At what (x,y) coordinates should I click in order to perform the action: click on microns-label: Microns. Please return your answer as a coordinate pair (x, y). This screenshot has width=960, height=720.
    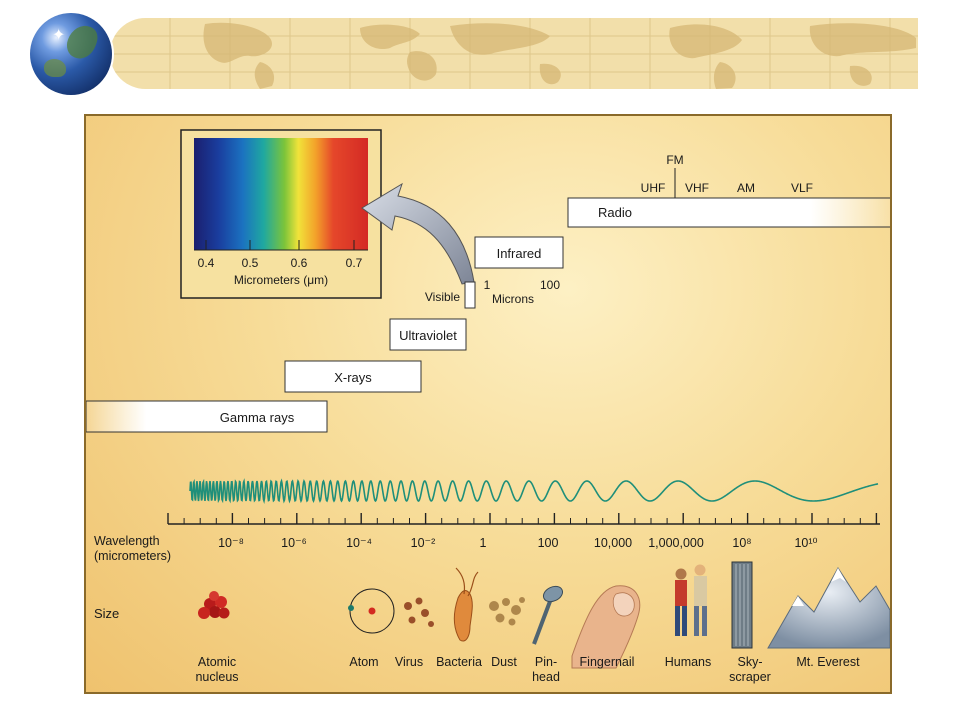
    Looking at the image, I should click on (513, 299).